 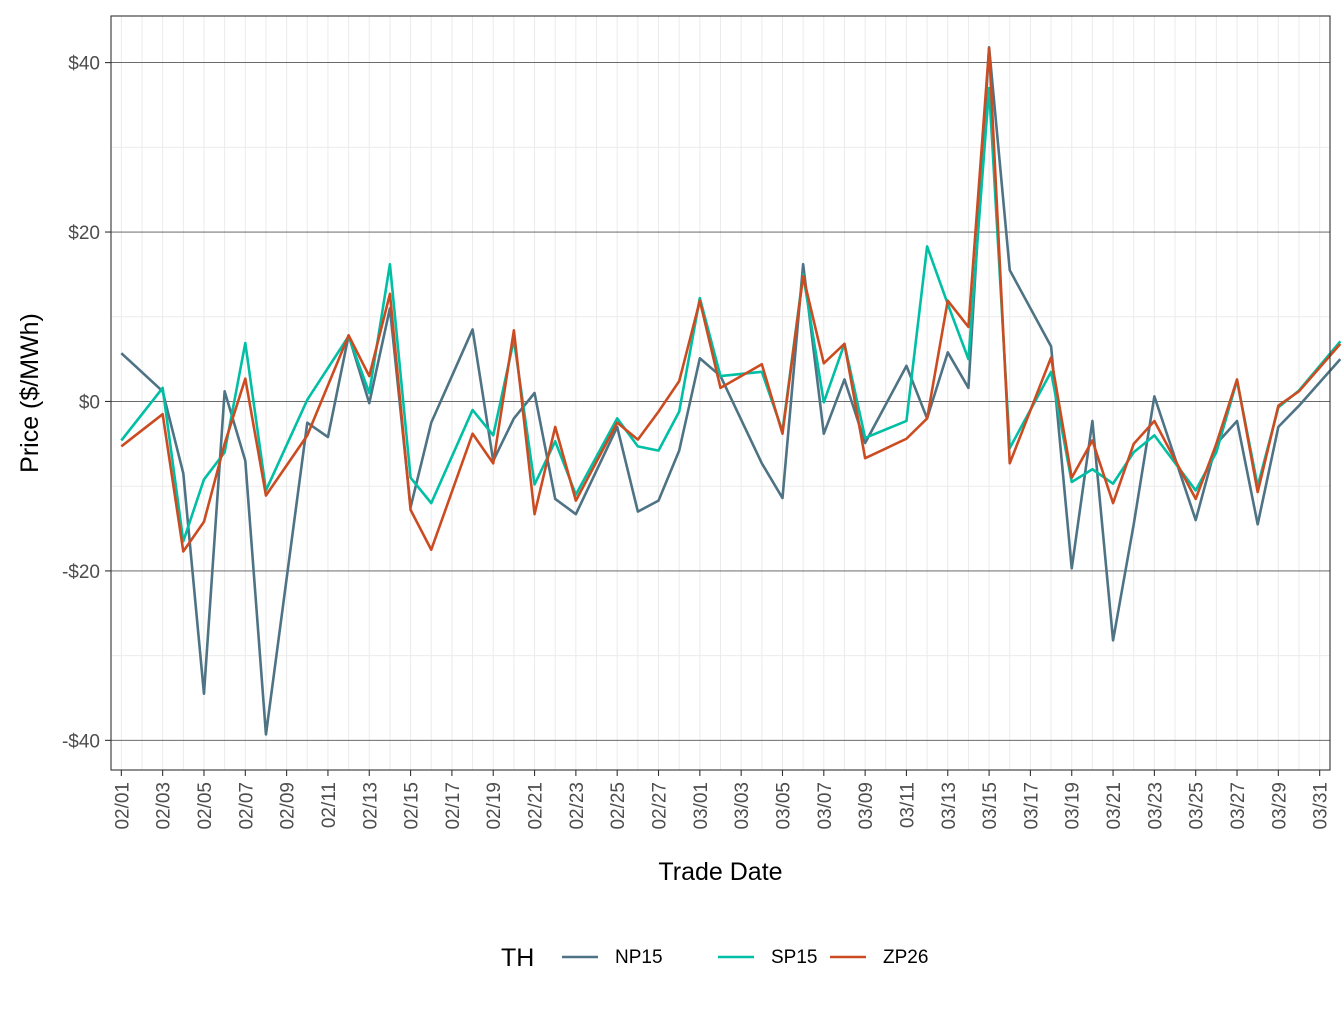 I want to click on x-tick-label: 03/23, so click(x=1155, y=806).